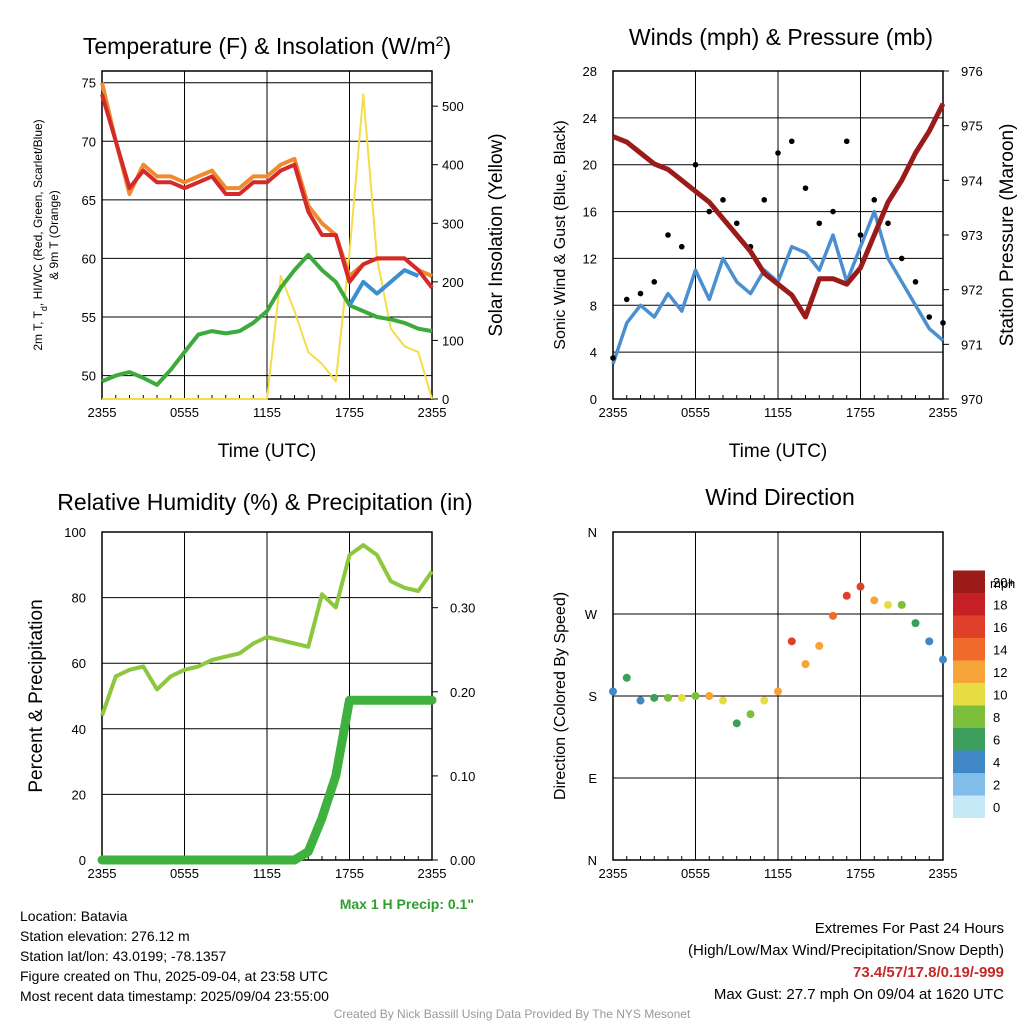  What do you see at coordinates (592, 860) in the screenshot?
I see `wdir-ytick-label: N` at bounding box center [592, 860].